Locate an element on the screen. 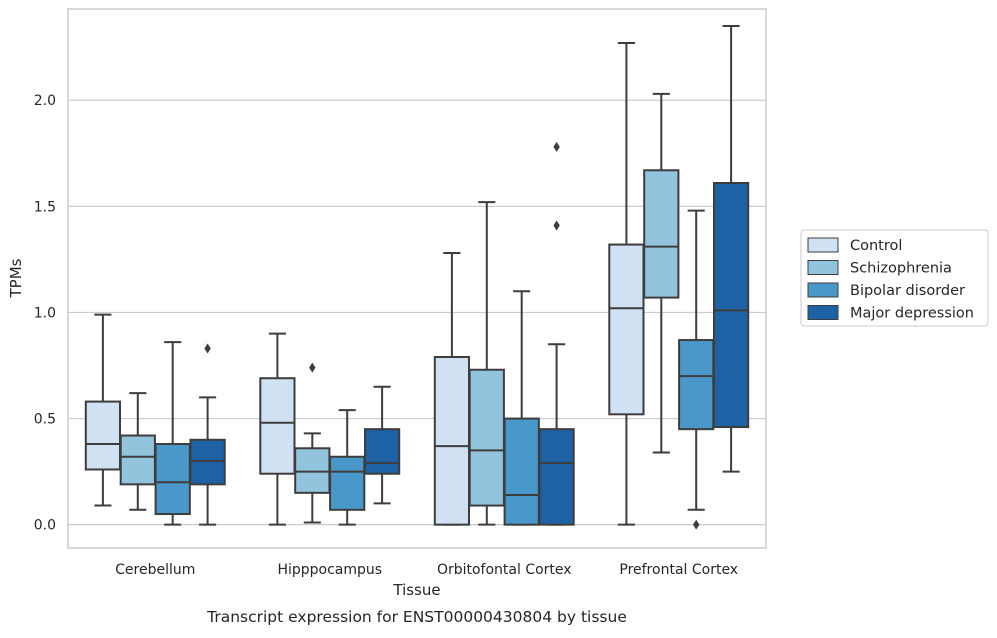  legend-label: Major depression is located at coordinates (912, 314).